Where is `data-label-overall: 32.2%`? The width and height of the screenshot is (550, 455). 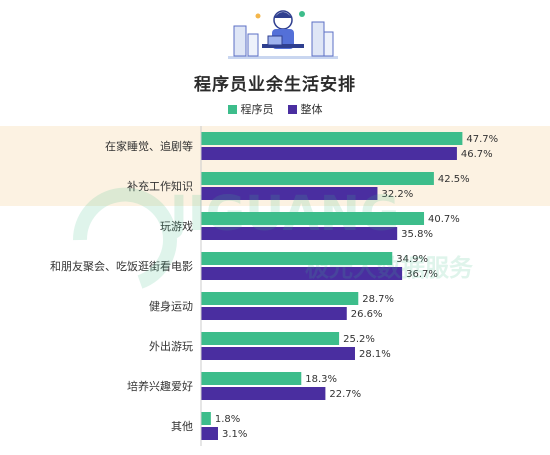 data-label-overall: 32.2% is located at coordinates (397, 194).